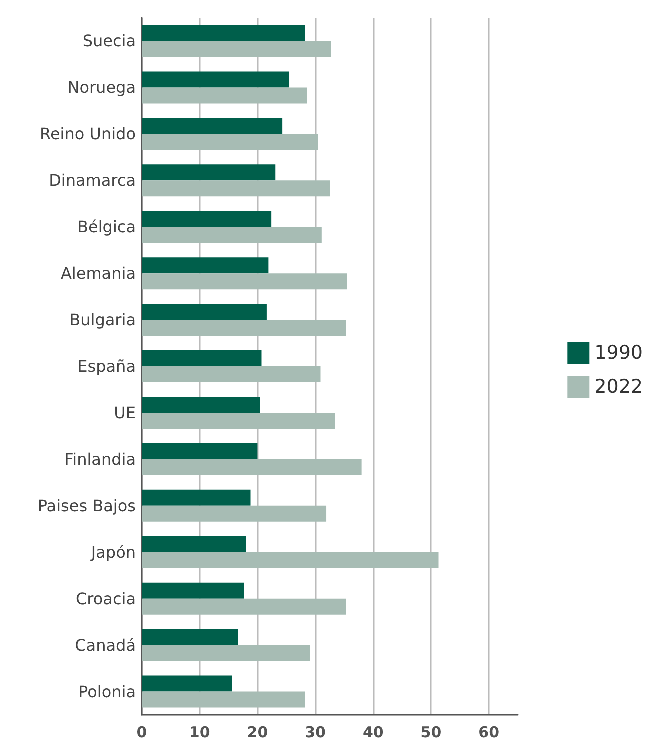  Describe the element at coordinates (107, 227) in the screenshot. I see `y-tick-label: Bélgica` at that location.